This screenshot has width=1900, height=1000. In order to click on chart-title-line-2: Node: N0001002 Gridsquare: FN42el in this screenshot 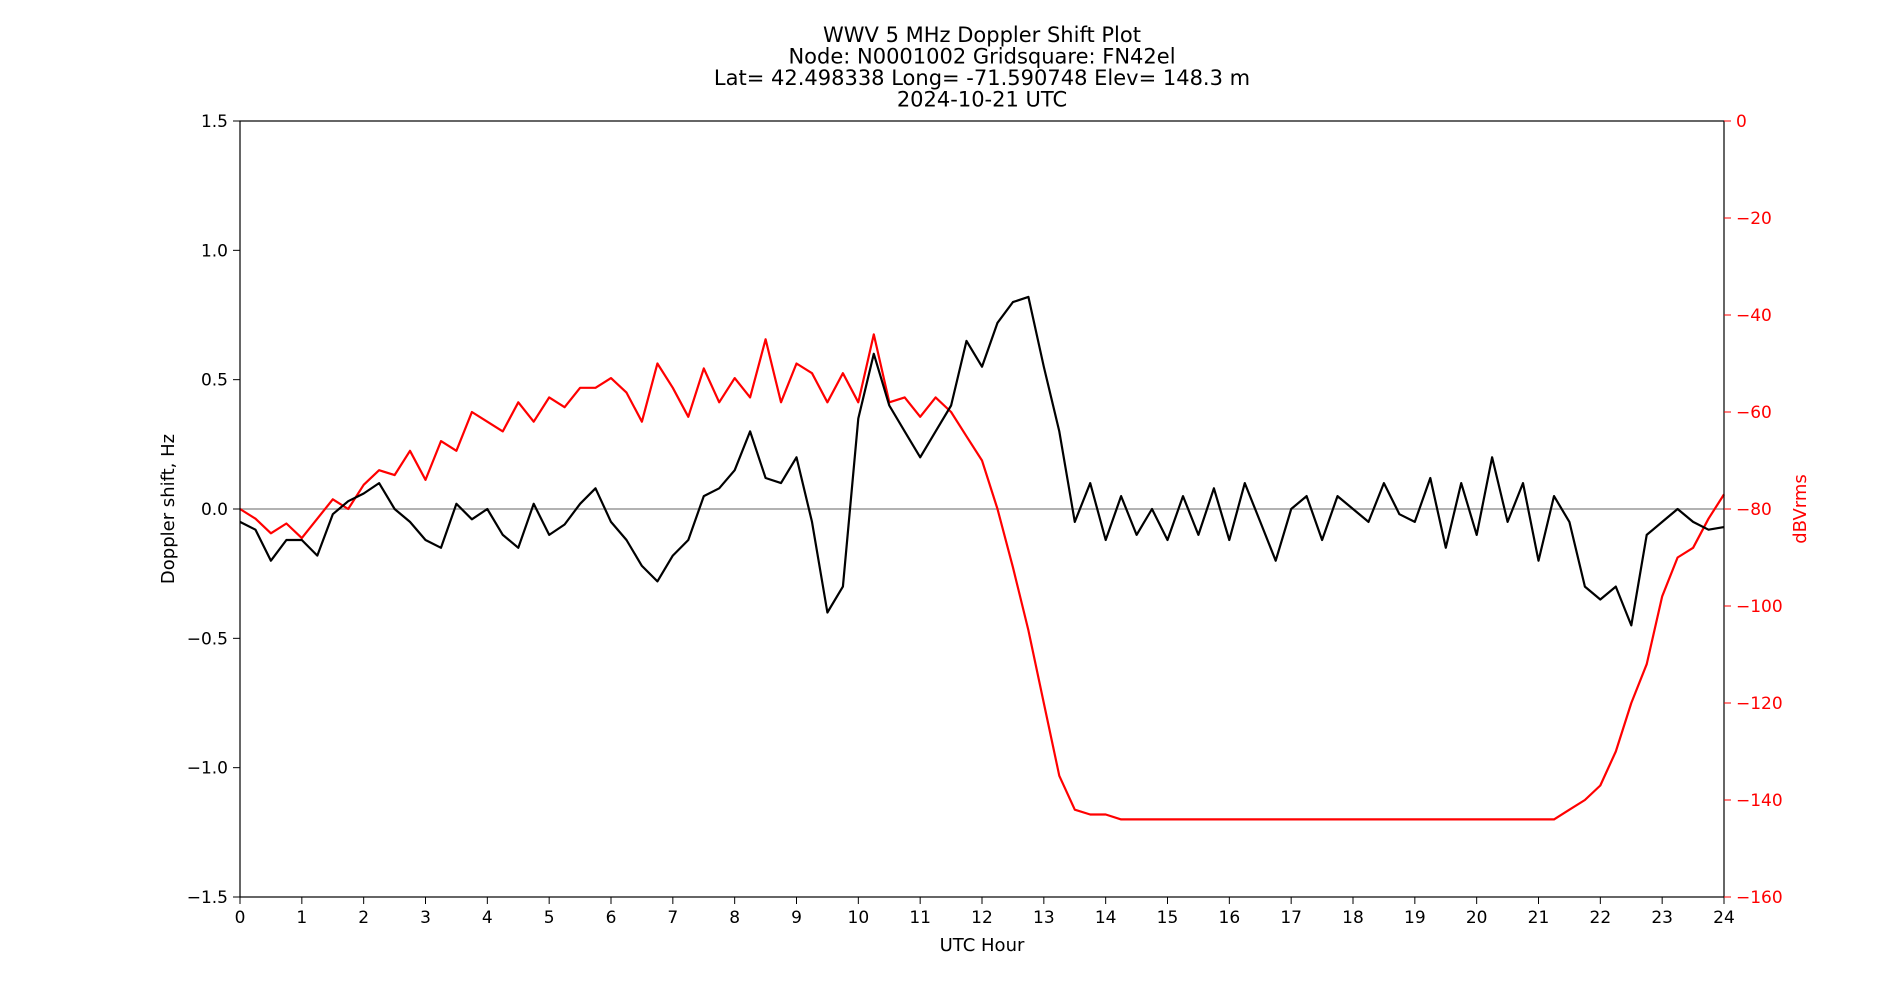, I will do `click(981, 57)`.